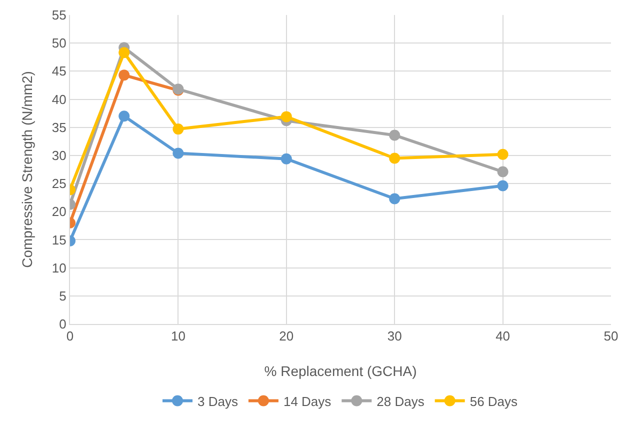 The width and height of the screenshot is (641, 428). Describe the element at coordinates (611, 336) in the screenshot. I see `x-tick-label: 50` at that location.